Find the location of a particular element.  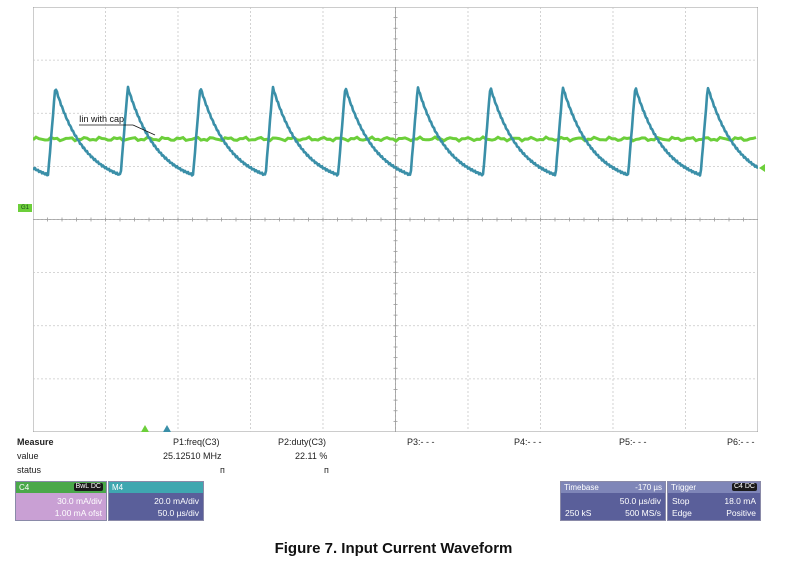

trigger-slope: Positive is located at coordinates (741, 513).